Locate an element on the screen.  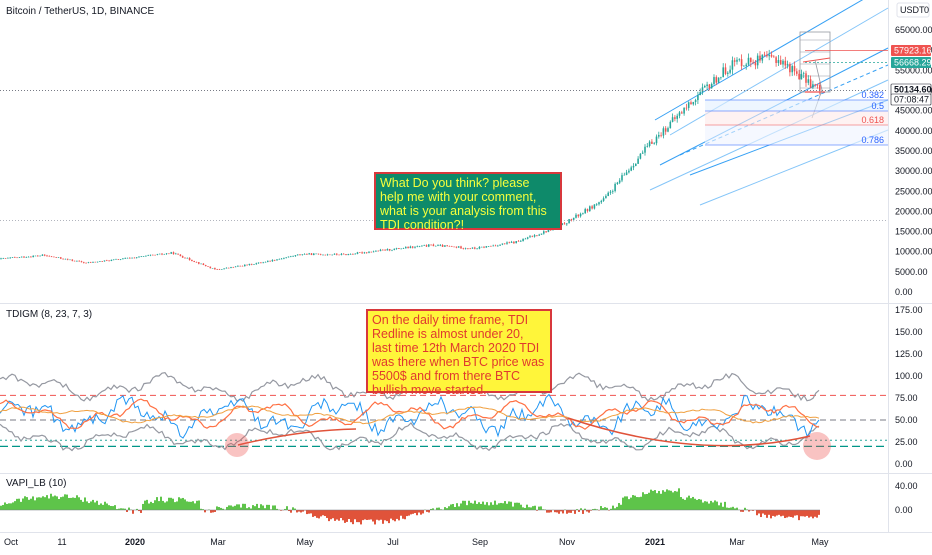
tdi-axis-label: 50.00 is located at coordinates (906, 420).